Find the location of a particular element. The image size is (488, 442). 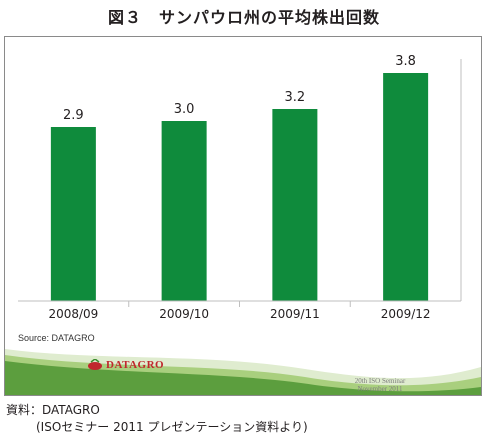

x-tick-label-2009/10: 2009/10 is located at coordinates (184, 314).